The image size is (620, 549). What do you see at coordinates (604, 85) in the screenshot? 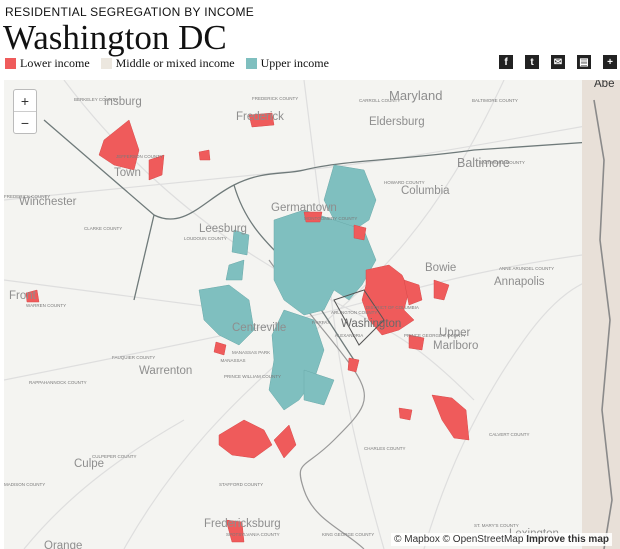
I see `label-aberdeen: Abe` at bounding box center [604, 85].